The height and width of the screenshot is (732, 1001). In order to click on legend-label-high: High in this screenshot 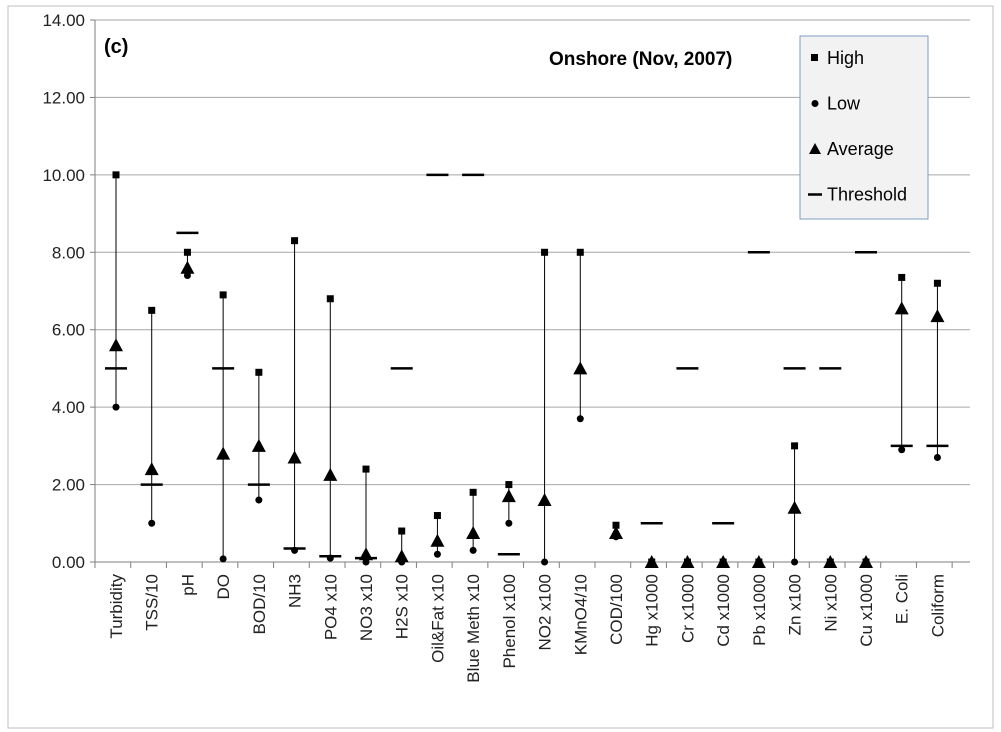, I will do `click(845, 58)`.